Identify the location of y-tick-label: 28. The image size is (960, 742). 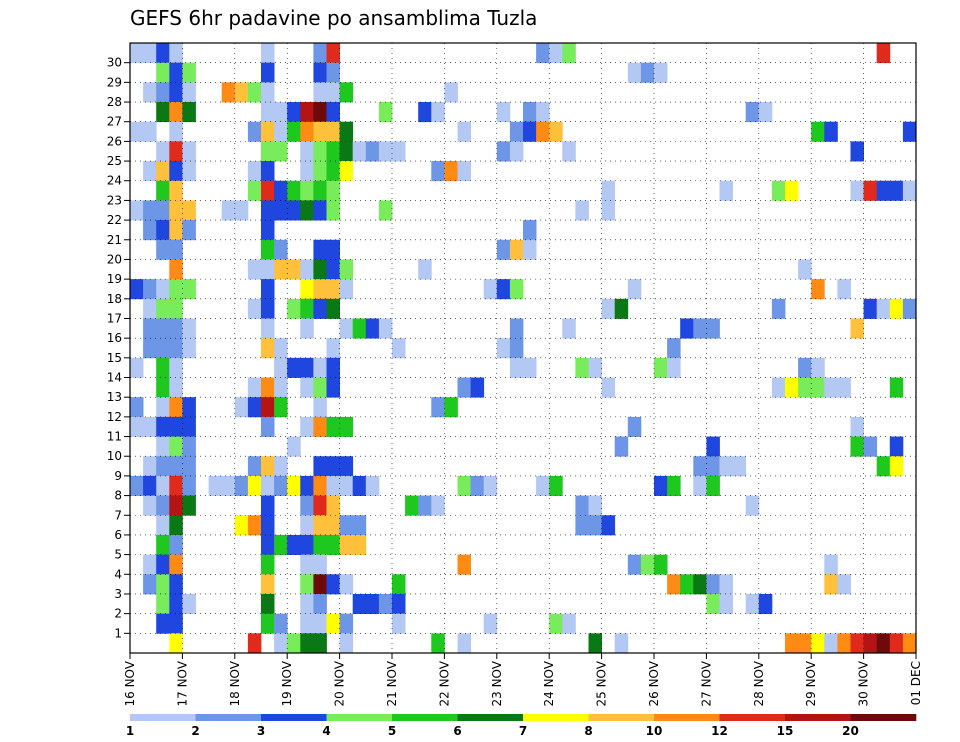
(114, 102).